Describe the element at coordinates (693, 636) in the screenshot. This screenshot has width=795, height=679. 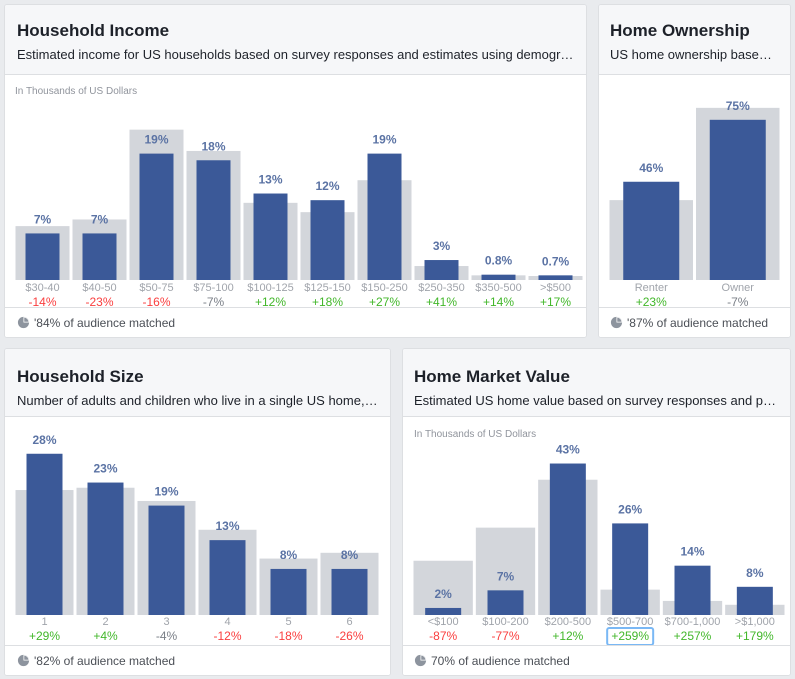
I see `change-label: +257%` at that location.